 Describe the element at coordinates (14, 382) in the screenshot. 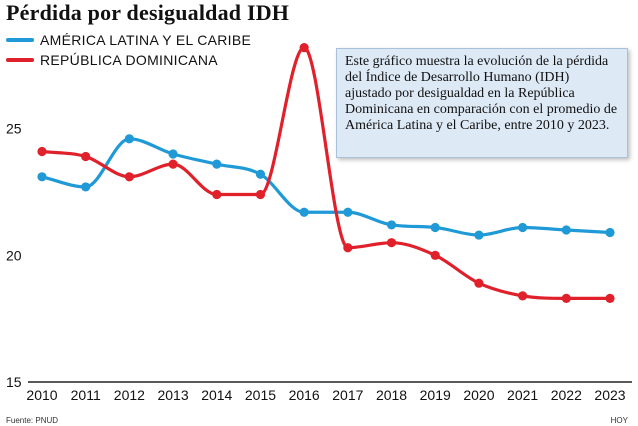

I see `y-tick-label-15: 15` at that location.